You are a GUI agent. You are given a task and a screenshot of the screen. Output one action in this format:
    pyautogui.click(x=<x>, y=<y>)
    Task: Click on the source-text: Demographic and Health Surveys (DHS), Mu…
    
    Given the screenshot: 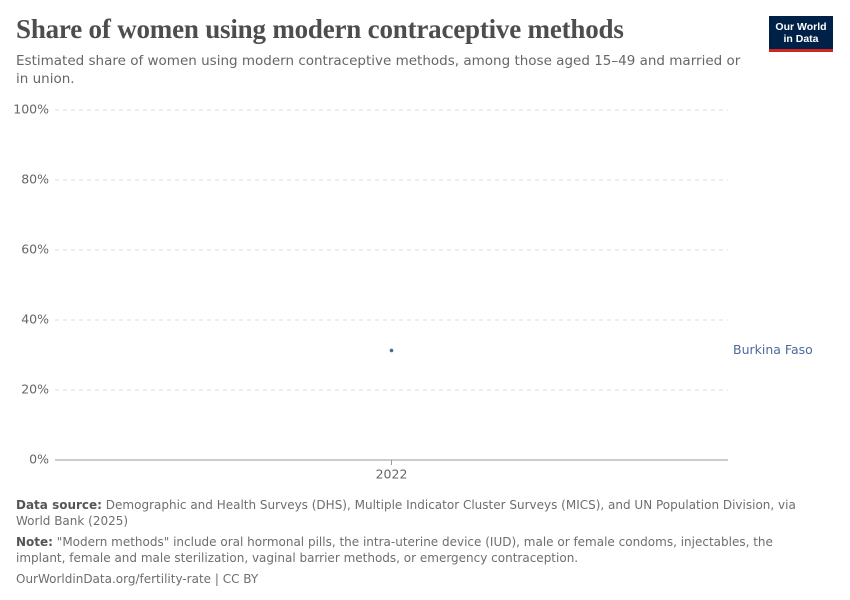 What is the action you would take?
    pyautogui.click(x=406, y=513)
    